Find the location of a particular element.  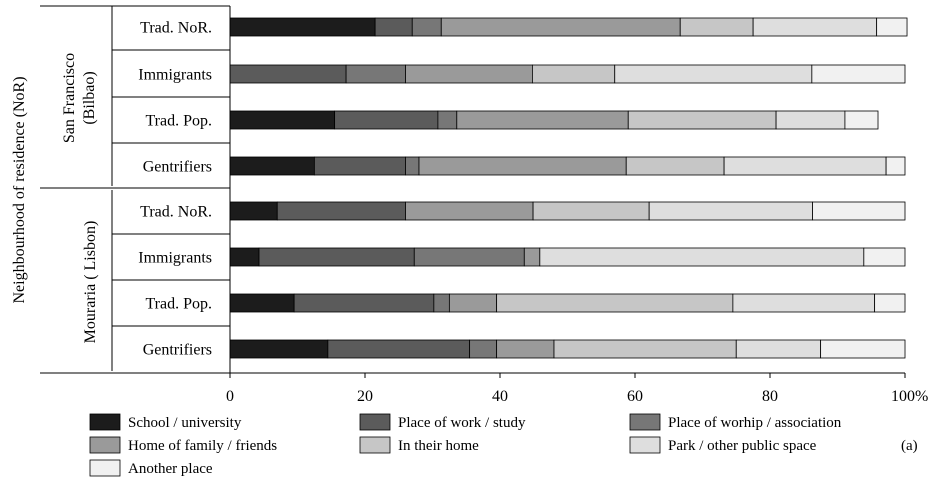

x-tick-label-4: 60 is located at coordinates (635, 396).